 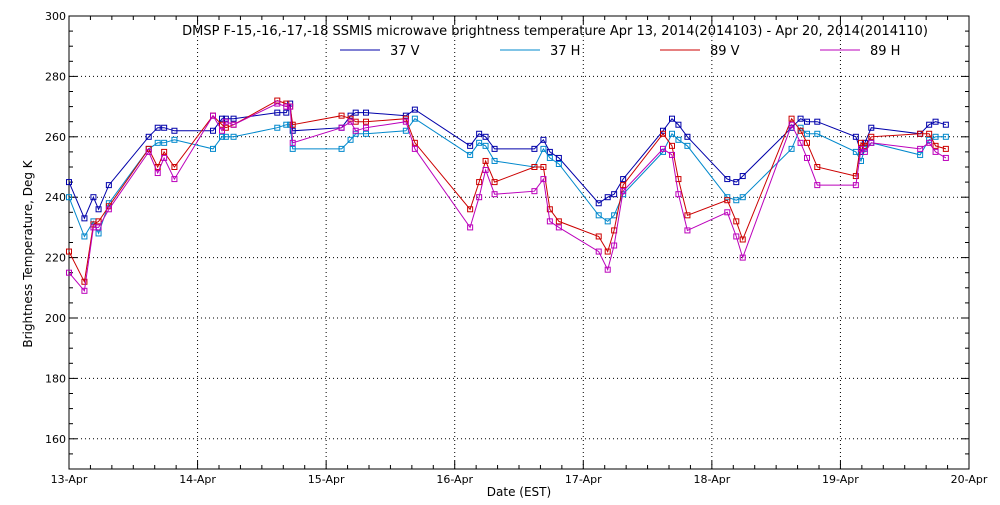 What do you see at coordinates (620, 51) in the screenshot?
I see `legend: 37 V 37 H 89 V 89 H` at bounding box center [620, 51].